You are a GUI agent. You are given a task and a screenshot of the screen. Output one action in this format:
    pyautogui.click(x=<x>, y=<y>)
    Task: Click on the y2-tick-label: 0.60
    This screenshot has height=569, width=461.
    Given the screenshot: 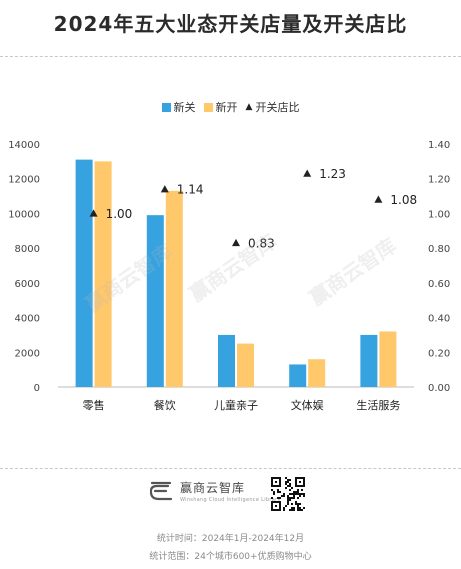 What is the action you would take?
    pyautogui.click(x=439, y=284)
    